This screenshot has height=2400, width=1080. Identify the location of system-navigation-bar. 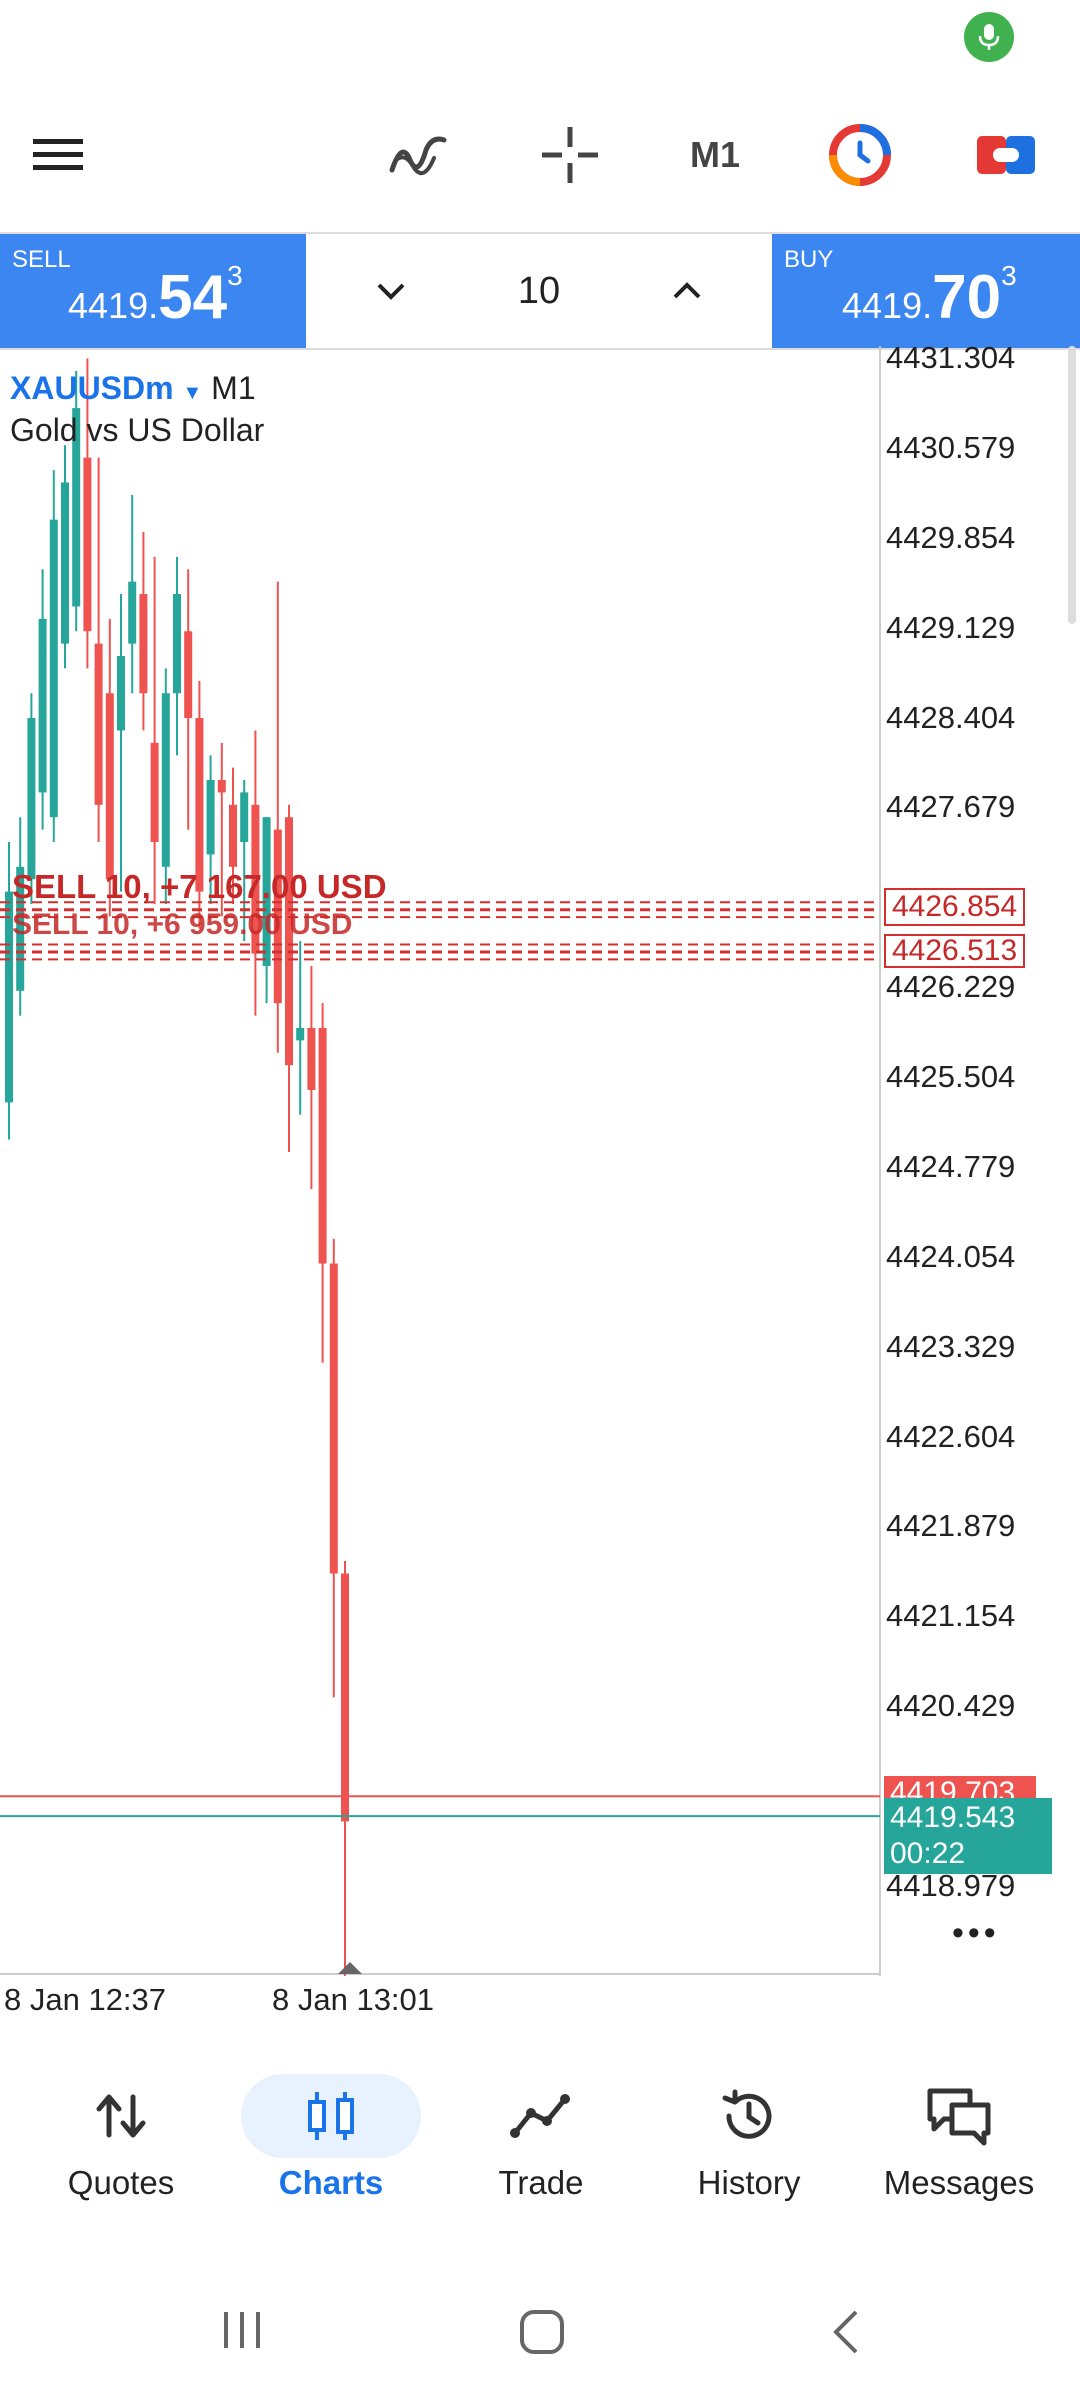
(540, 2330).